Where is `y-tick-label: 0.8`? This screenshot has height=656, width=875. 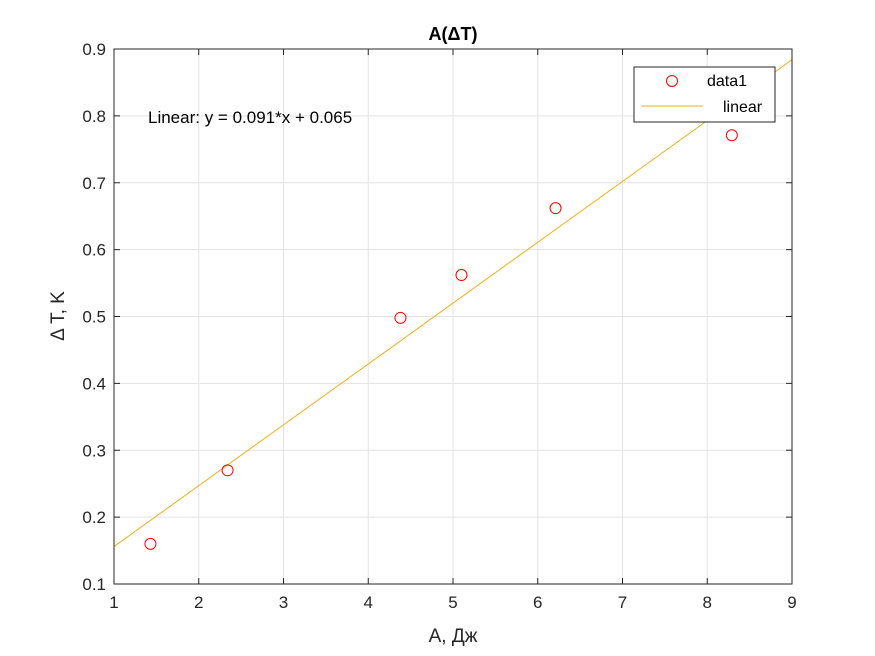
y-tick-label: 0.8 is located at coordinates (94, 116).